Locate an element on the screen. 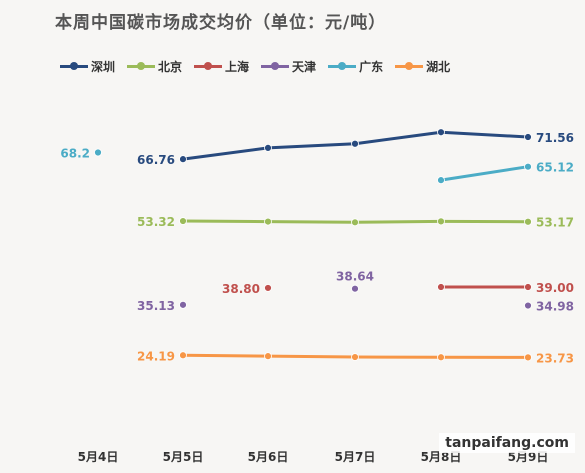  data-label: 38.64 is located at coordinates (355, 277).